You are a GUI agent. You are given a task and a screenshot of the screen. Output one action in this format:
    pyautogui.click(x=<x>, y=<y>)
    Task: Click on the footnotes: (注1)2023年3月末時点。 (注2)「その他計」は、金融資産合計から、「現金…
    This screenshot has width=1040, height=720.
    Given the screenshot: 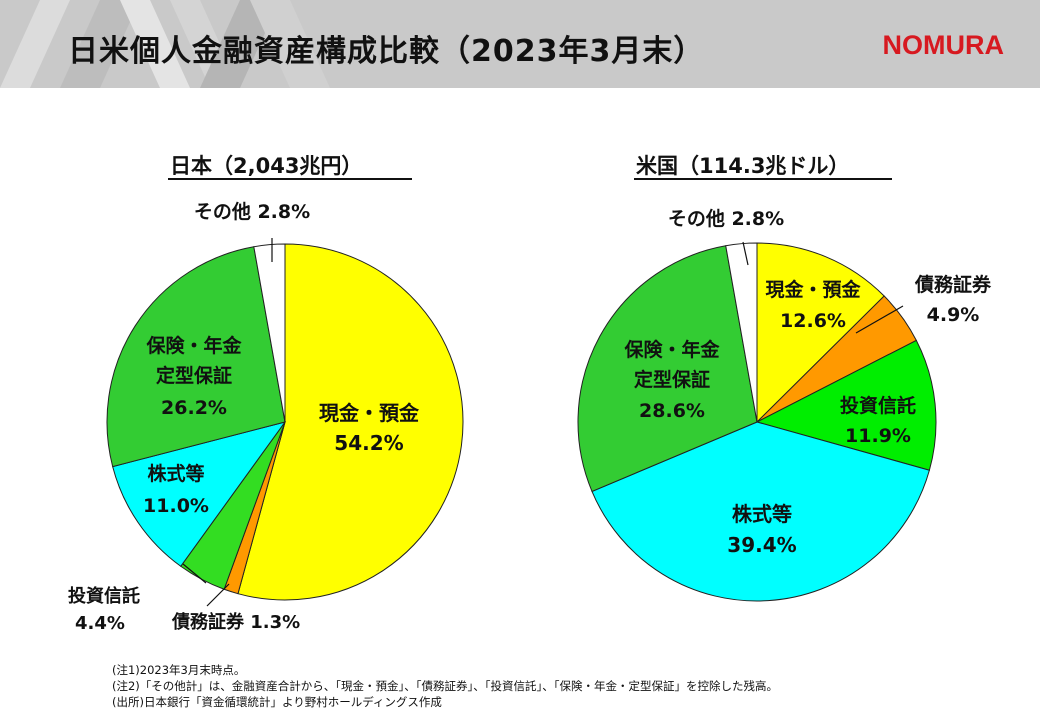 What is the action you would take?
    pyautogui.click(x=445, y=686)
    